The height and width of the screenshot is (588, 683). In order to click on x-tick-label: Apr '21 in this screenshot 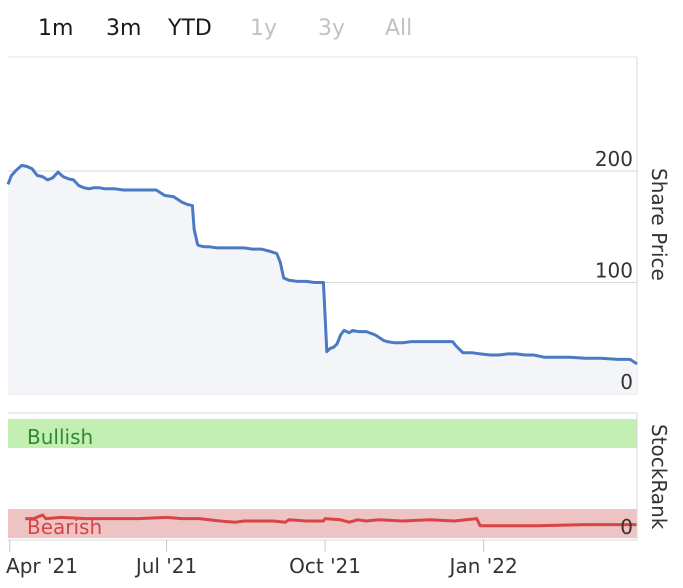, I will do `click(42, 566)`.